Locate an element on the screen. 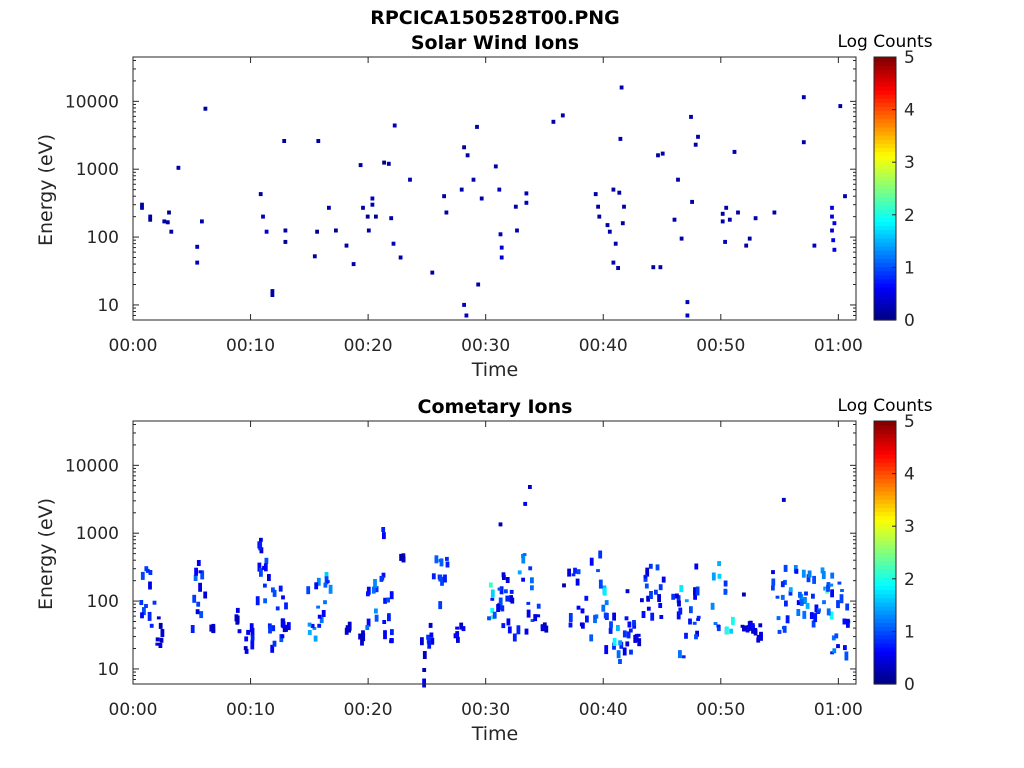 This screenshot has height=768, width=1024. y-axis-label: Energy (eV) is located at coordinates (46, 190).